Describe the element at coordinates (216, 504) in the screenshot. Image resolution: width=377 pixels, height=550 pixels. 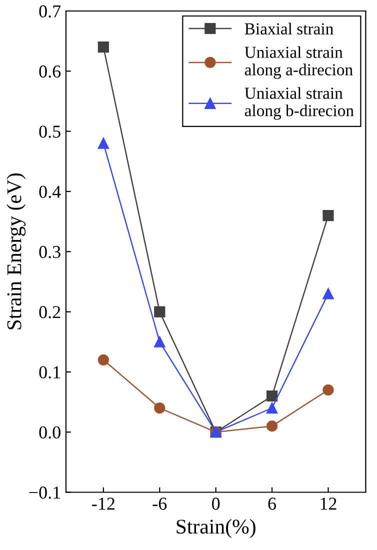
I see `x-tick-label: 0` at that location.